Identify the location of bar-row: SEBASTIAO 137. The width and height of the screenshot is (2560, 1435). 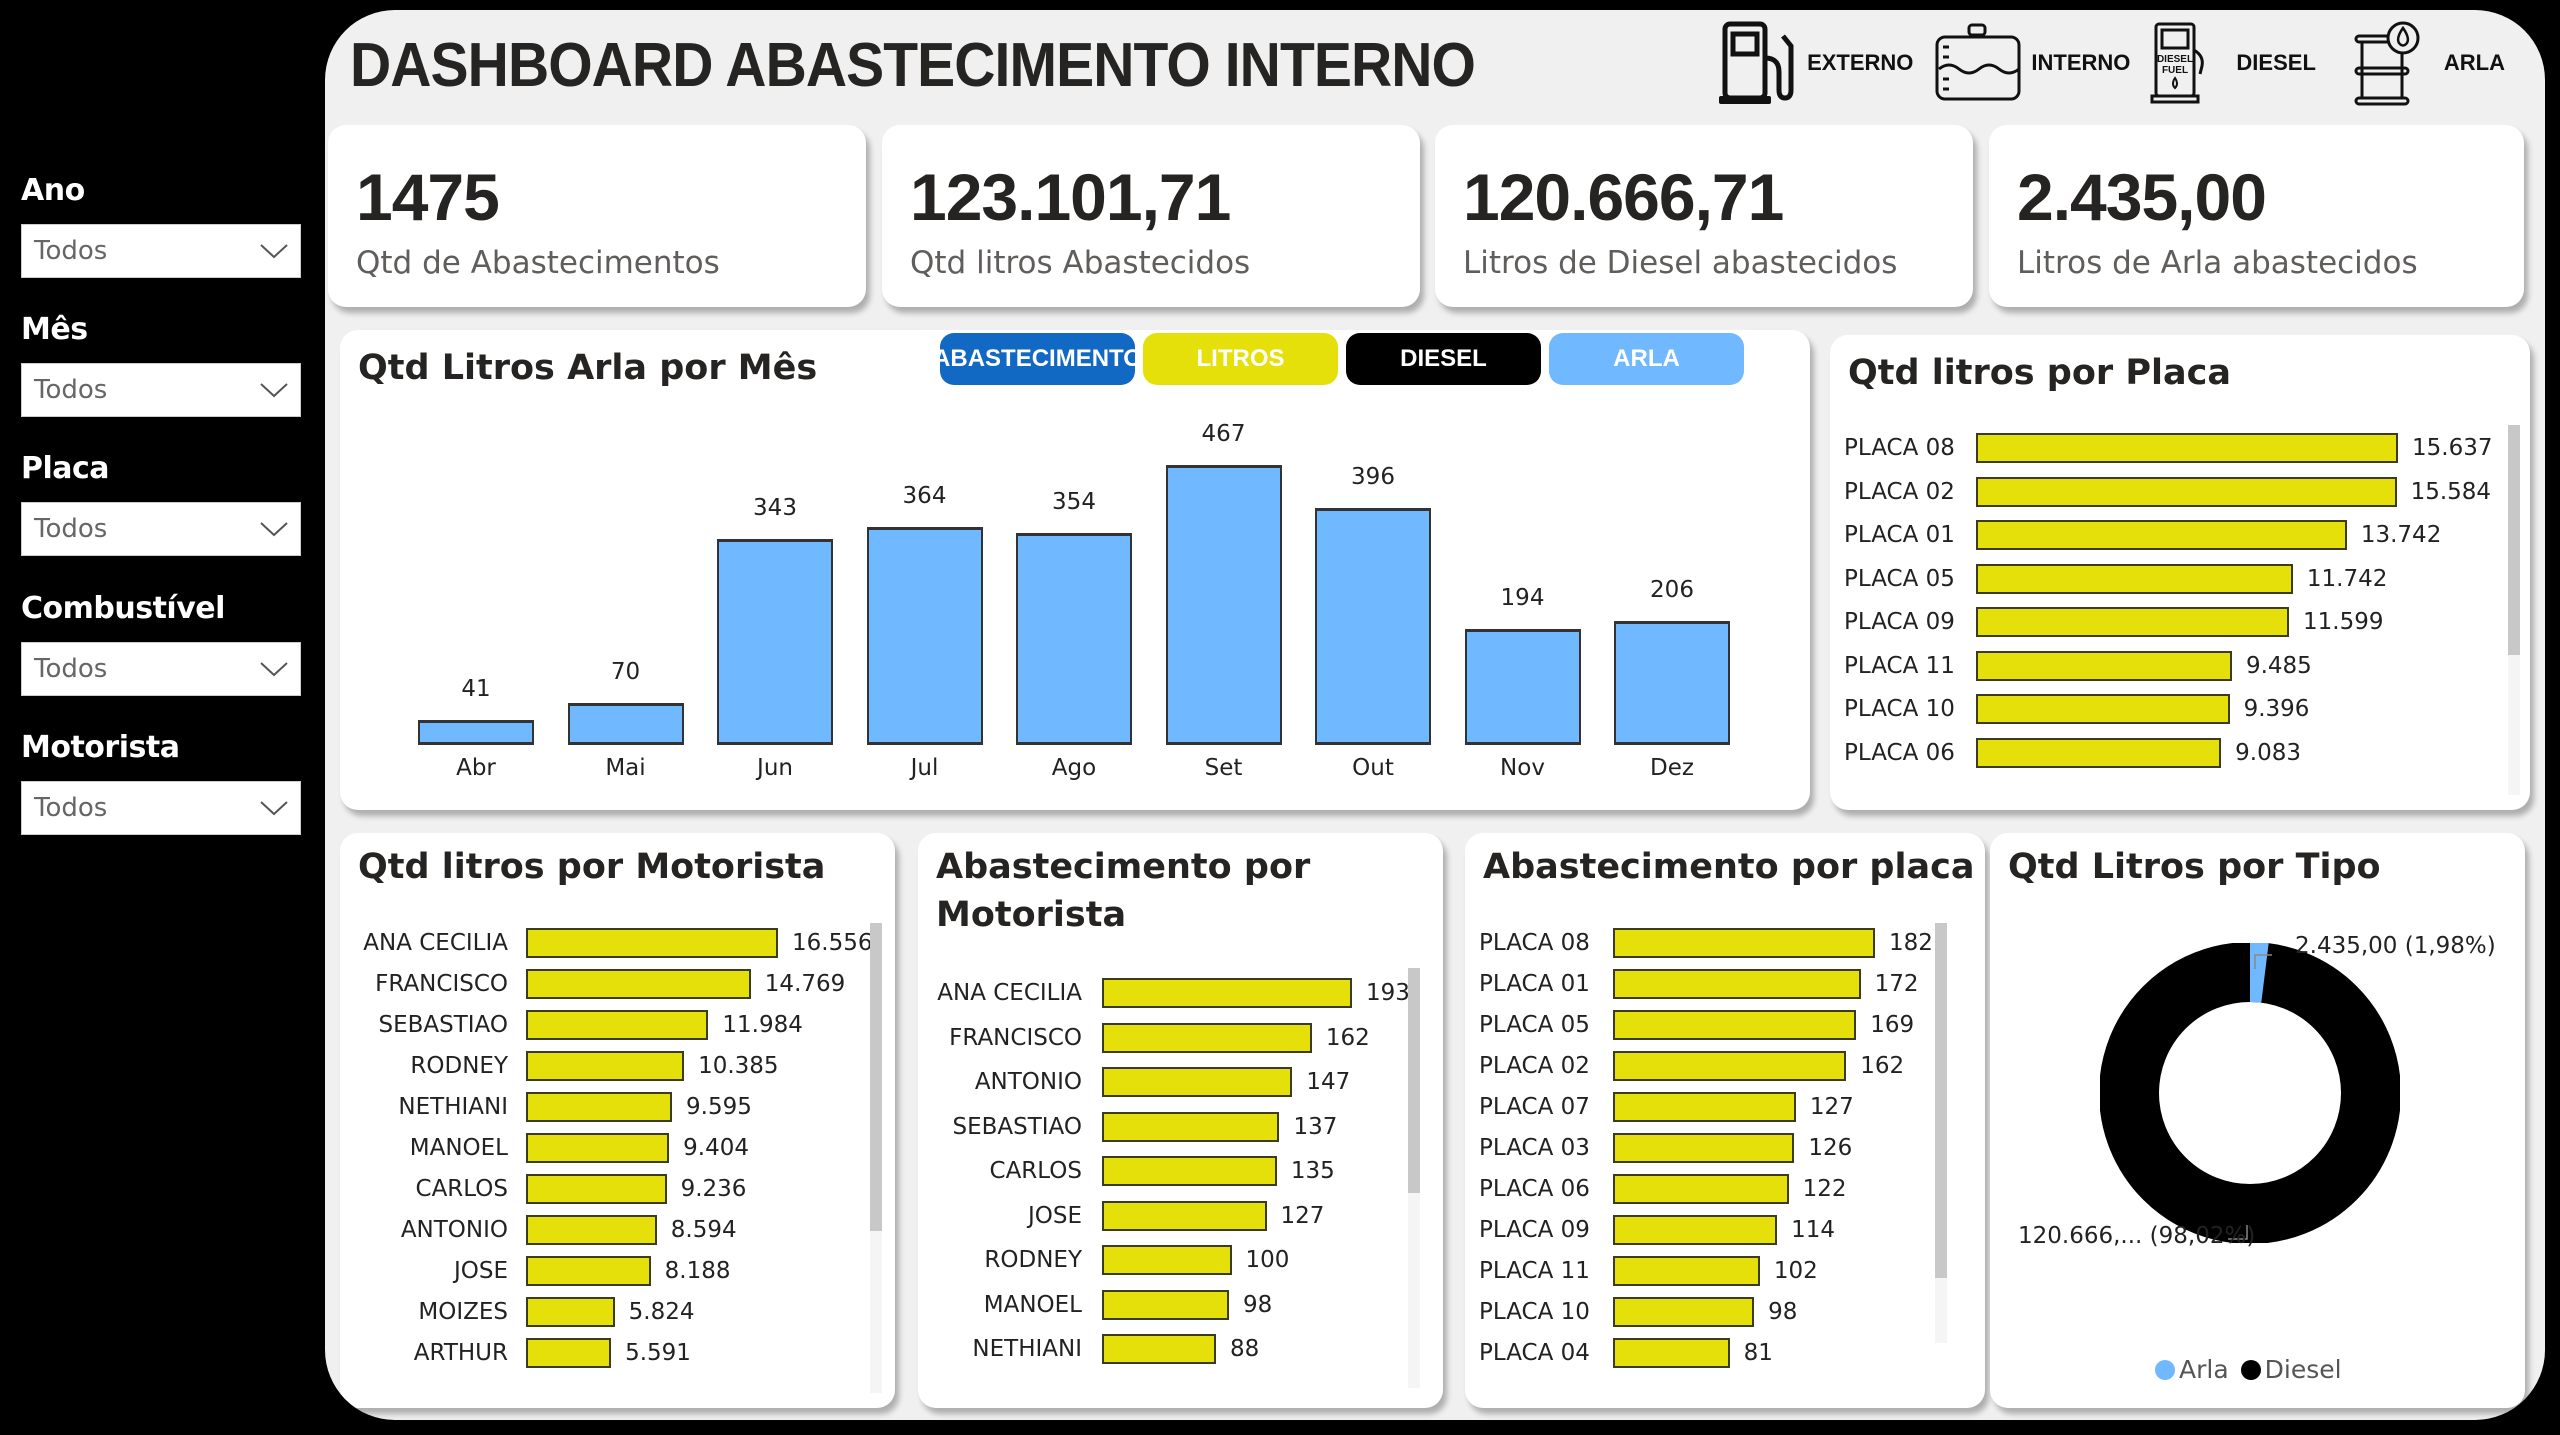
(1134, 1126).